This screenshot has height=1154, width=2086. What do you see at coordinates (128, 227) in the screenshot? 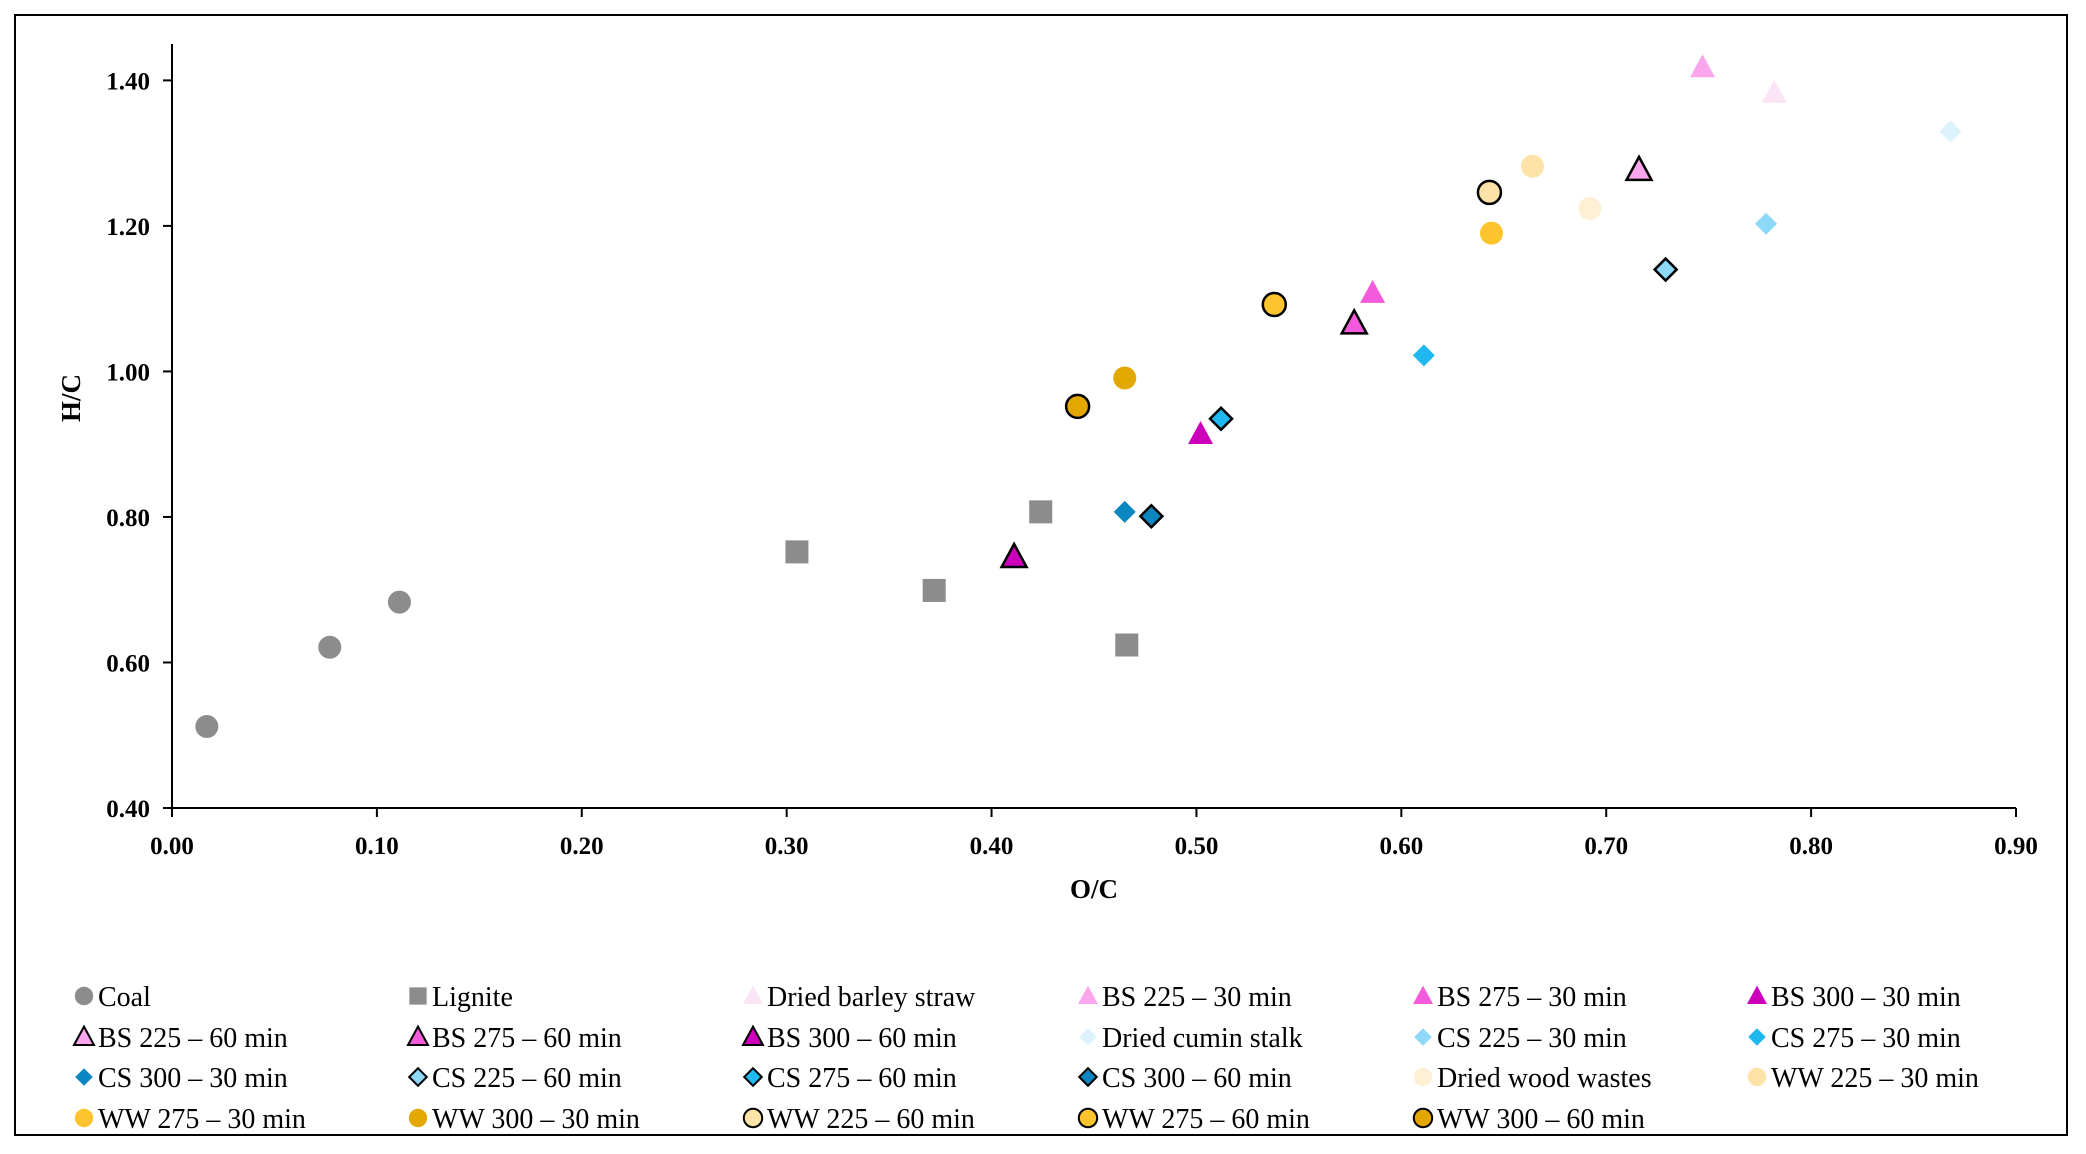
I see `y-tick-label: 1.20` at bounding box center [128, 227].